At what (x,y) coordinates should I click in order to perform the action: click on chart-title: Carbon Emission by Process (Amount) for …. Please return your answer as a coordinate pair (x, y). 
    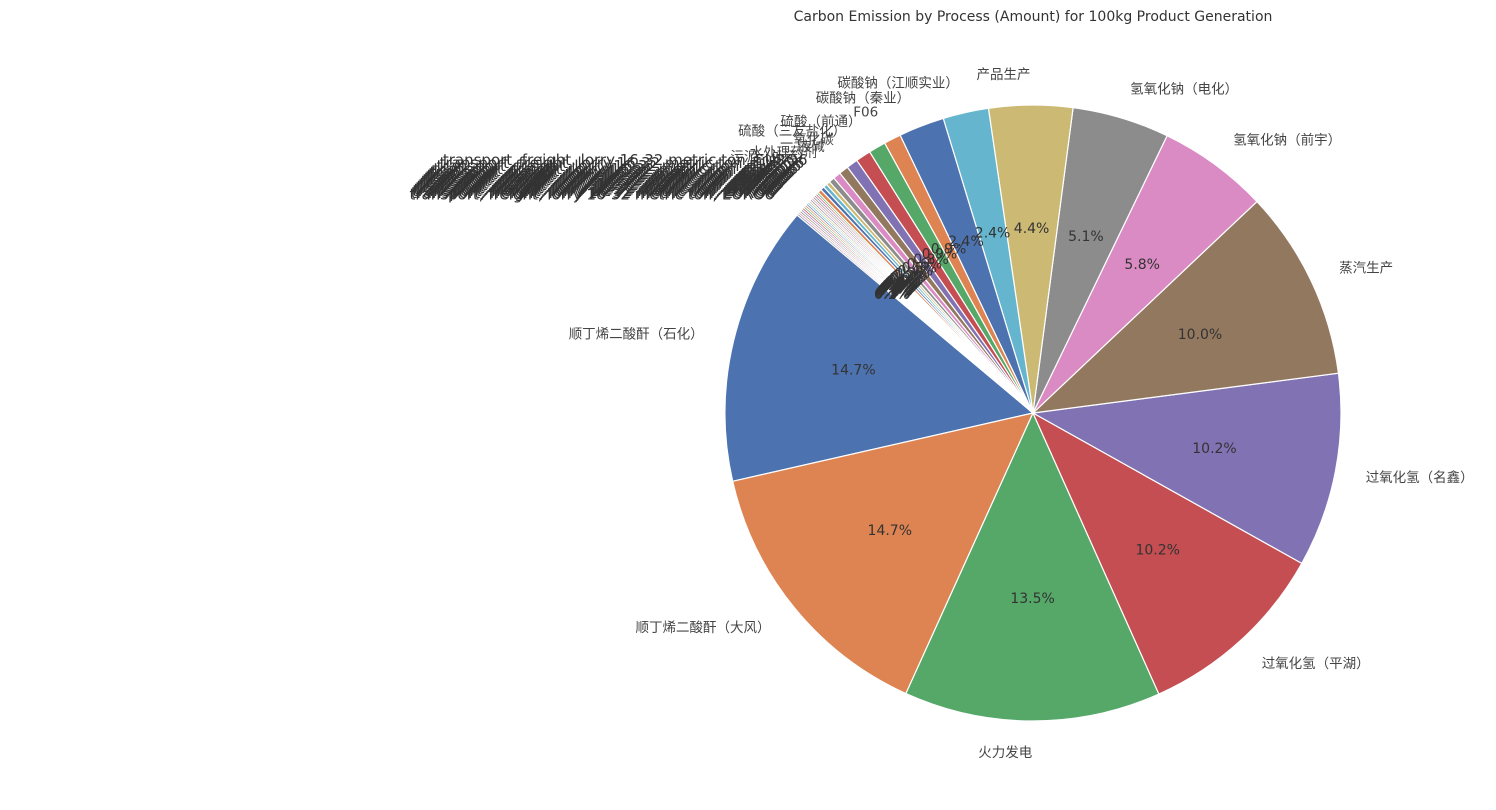
    Looking at the image, I should click on (1033, 17).